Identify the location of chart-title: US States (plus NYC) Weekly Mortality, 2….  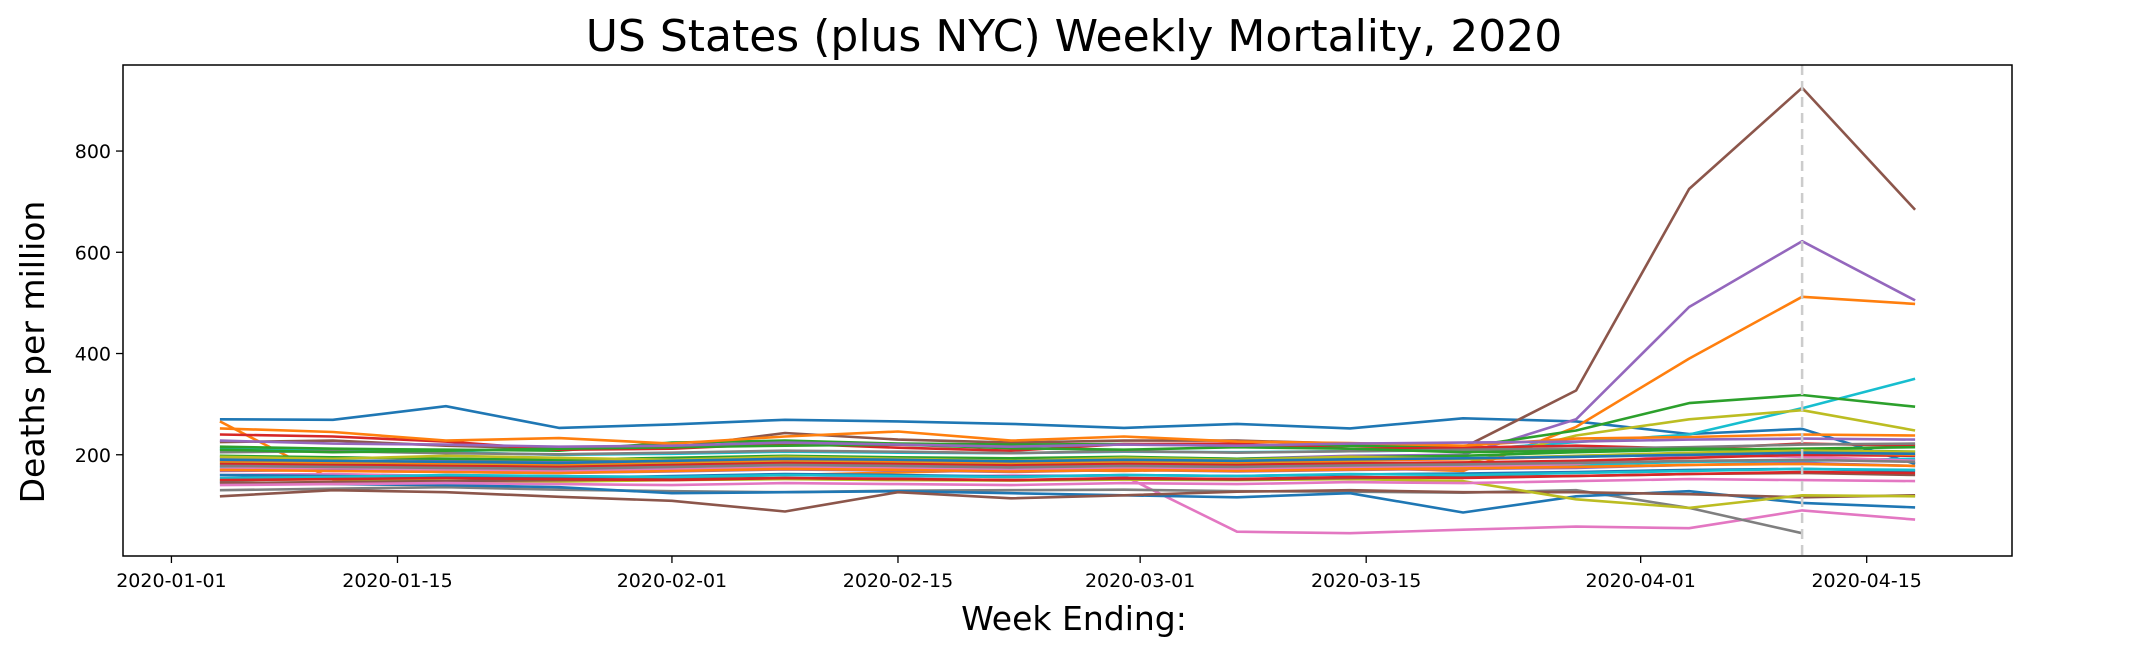
(1074, 36).